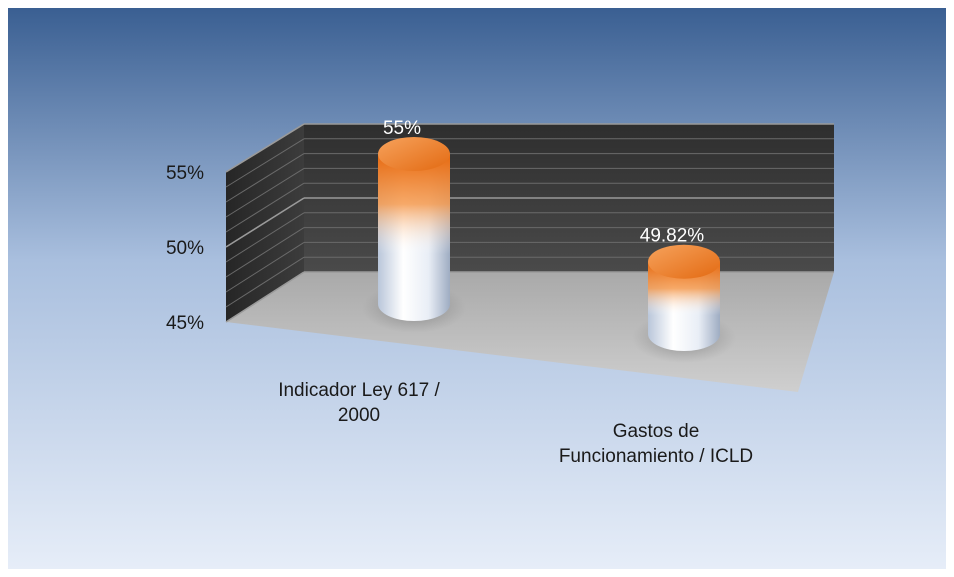  Describe the element at coordinates (402, 128) in the screenshot. I see `data-label-1: 55%` at that location.